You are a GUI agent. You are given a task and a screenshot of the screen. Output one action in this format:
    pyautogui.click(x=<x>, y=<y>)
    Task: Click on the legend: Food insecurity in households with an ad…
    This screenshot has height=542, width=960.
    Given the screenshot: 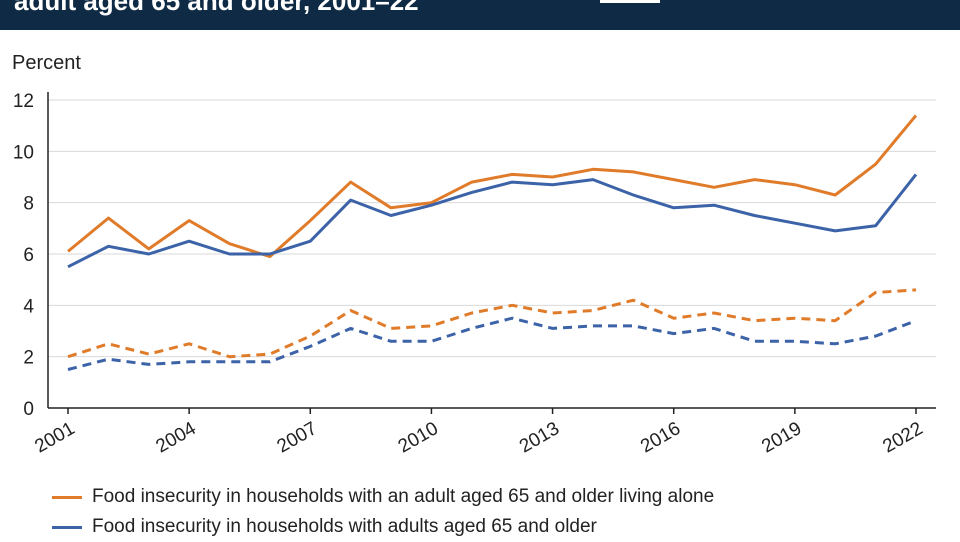 What is the action you would take?
    pyautogui.click(x=383, y=512)
    